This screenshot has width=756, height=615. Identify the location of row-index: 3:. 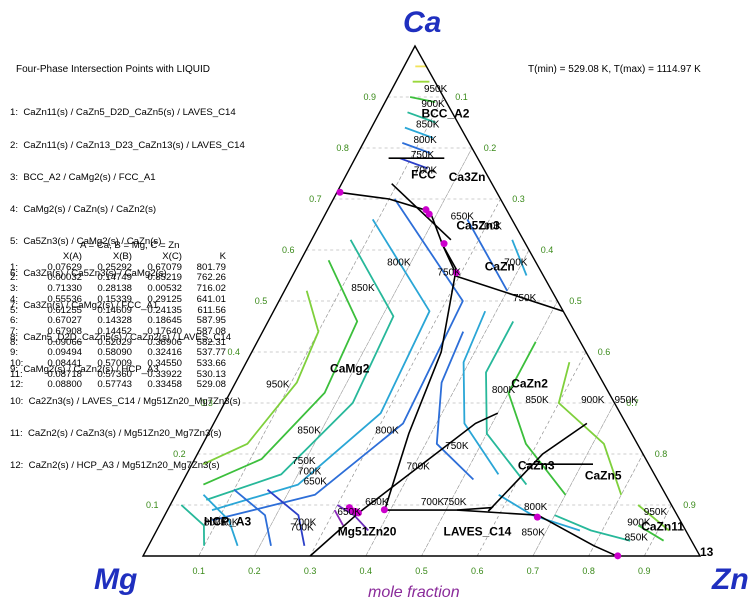
(14, 289).